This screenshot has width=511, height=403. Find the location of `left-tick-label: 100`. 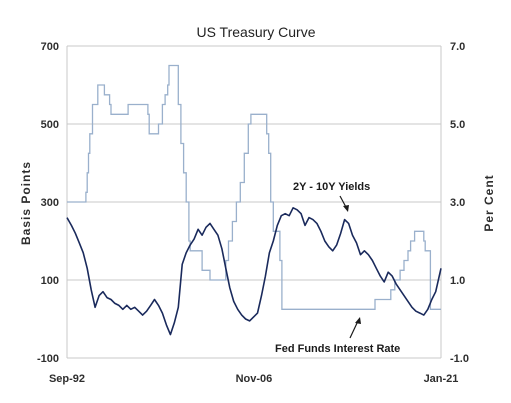

left-tick-label: 100 is located at coordinates (50, 281).